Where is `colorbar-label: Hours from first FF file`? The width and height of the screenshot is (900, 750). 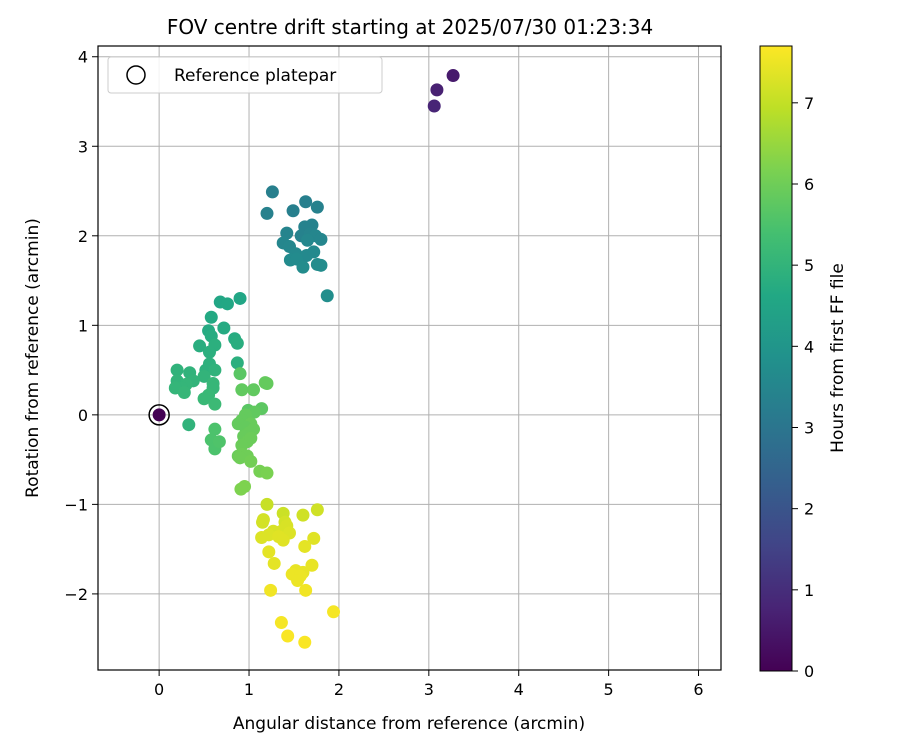 colorbar-label: Hours from first FF file is located at coordinates (838, 358).